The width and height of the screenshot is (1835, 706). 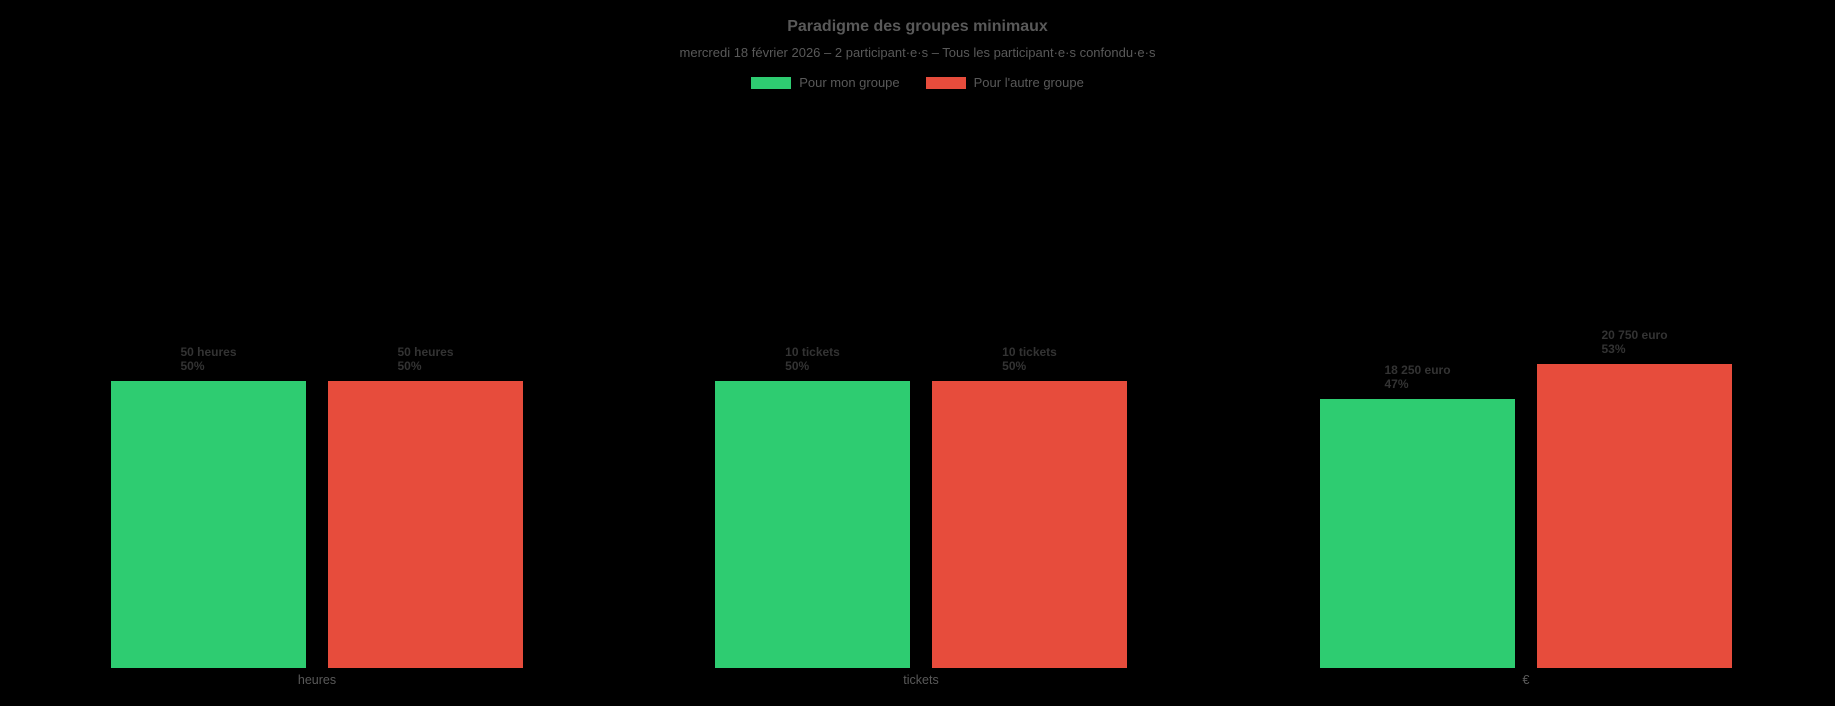 I want to click on chart-legend: Pour mon groupe Pour l'autre groupe, so click(x=917, y=82).